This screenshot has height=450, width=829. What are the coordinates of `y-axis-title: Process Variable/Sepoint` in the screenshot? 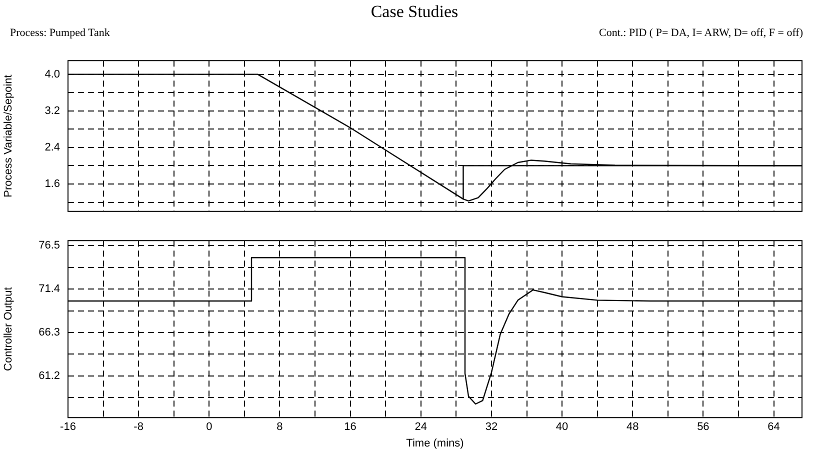 It's located at (8, 136).